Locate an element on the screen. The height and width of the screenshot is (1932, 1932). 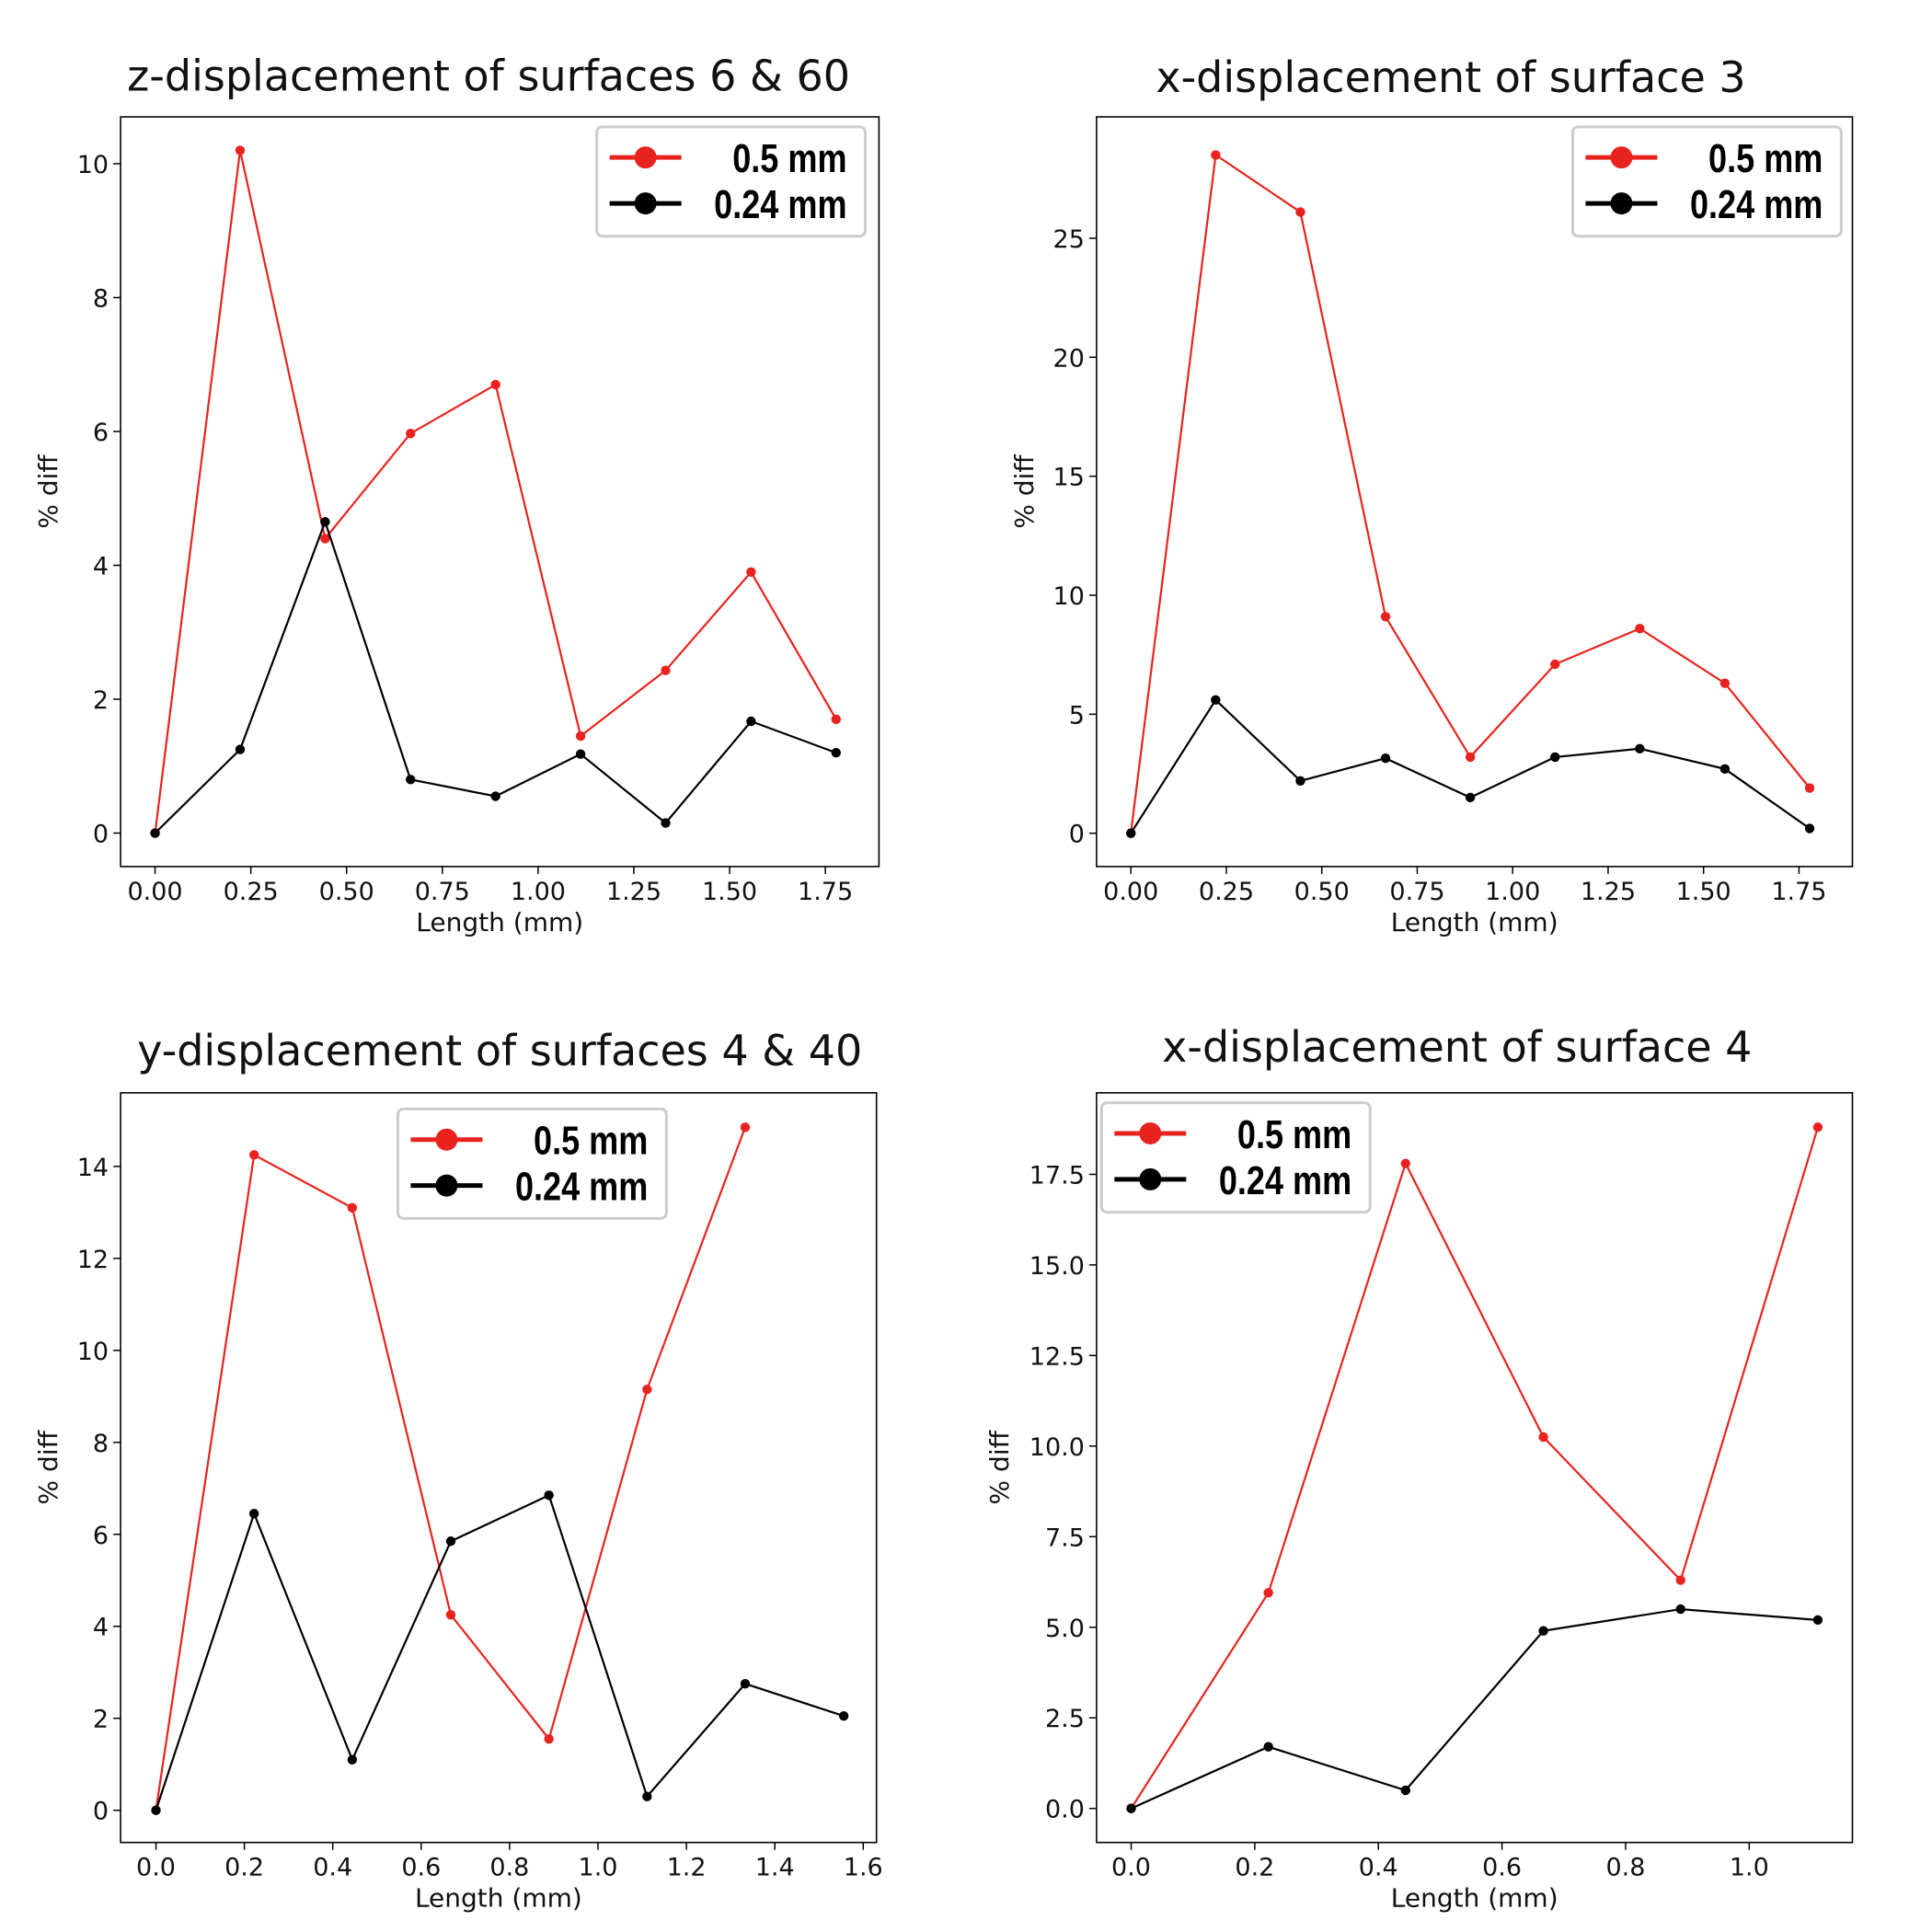
y-tick-label: 6 is located at coordinates (101, 1536).